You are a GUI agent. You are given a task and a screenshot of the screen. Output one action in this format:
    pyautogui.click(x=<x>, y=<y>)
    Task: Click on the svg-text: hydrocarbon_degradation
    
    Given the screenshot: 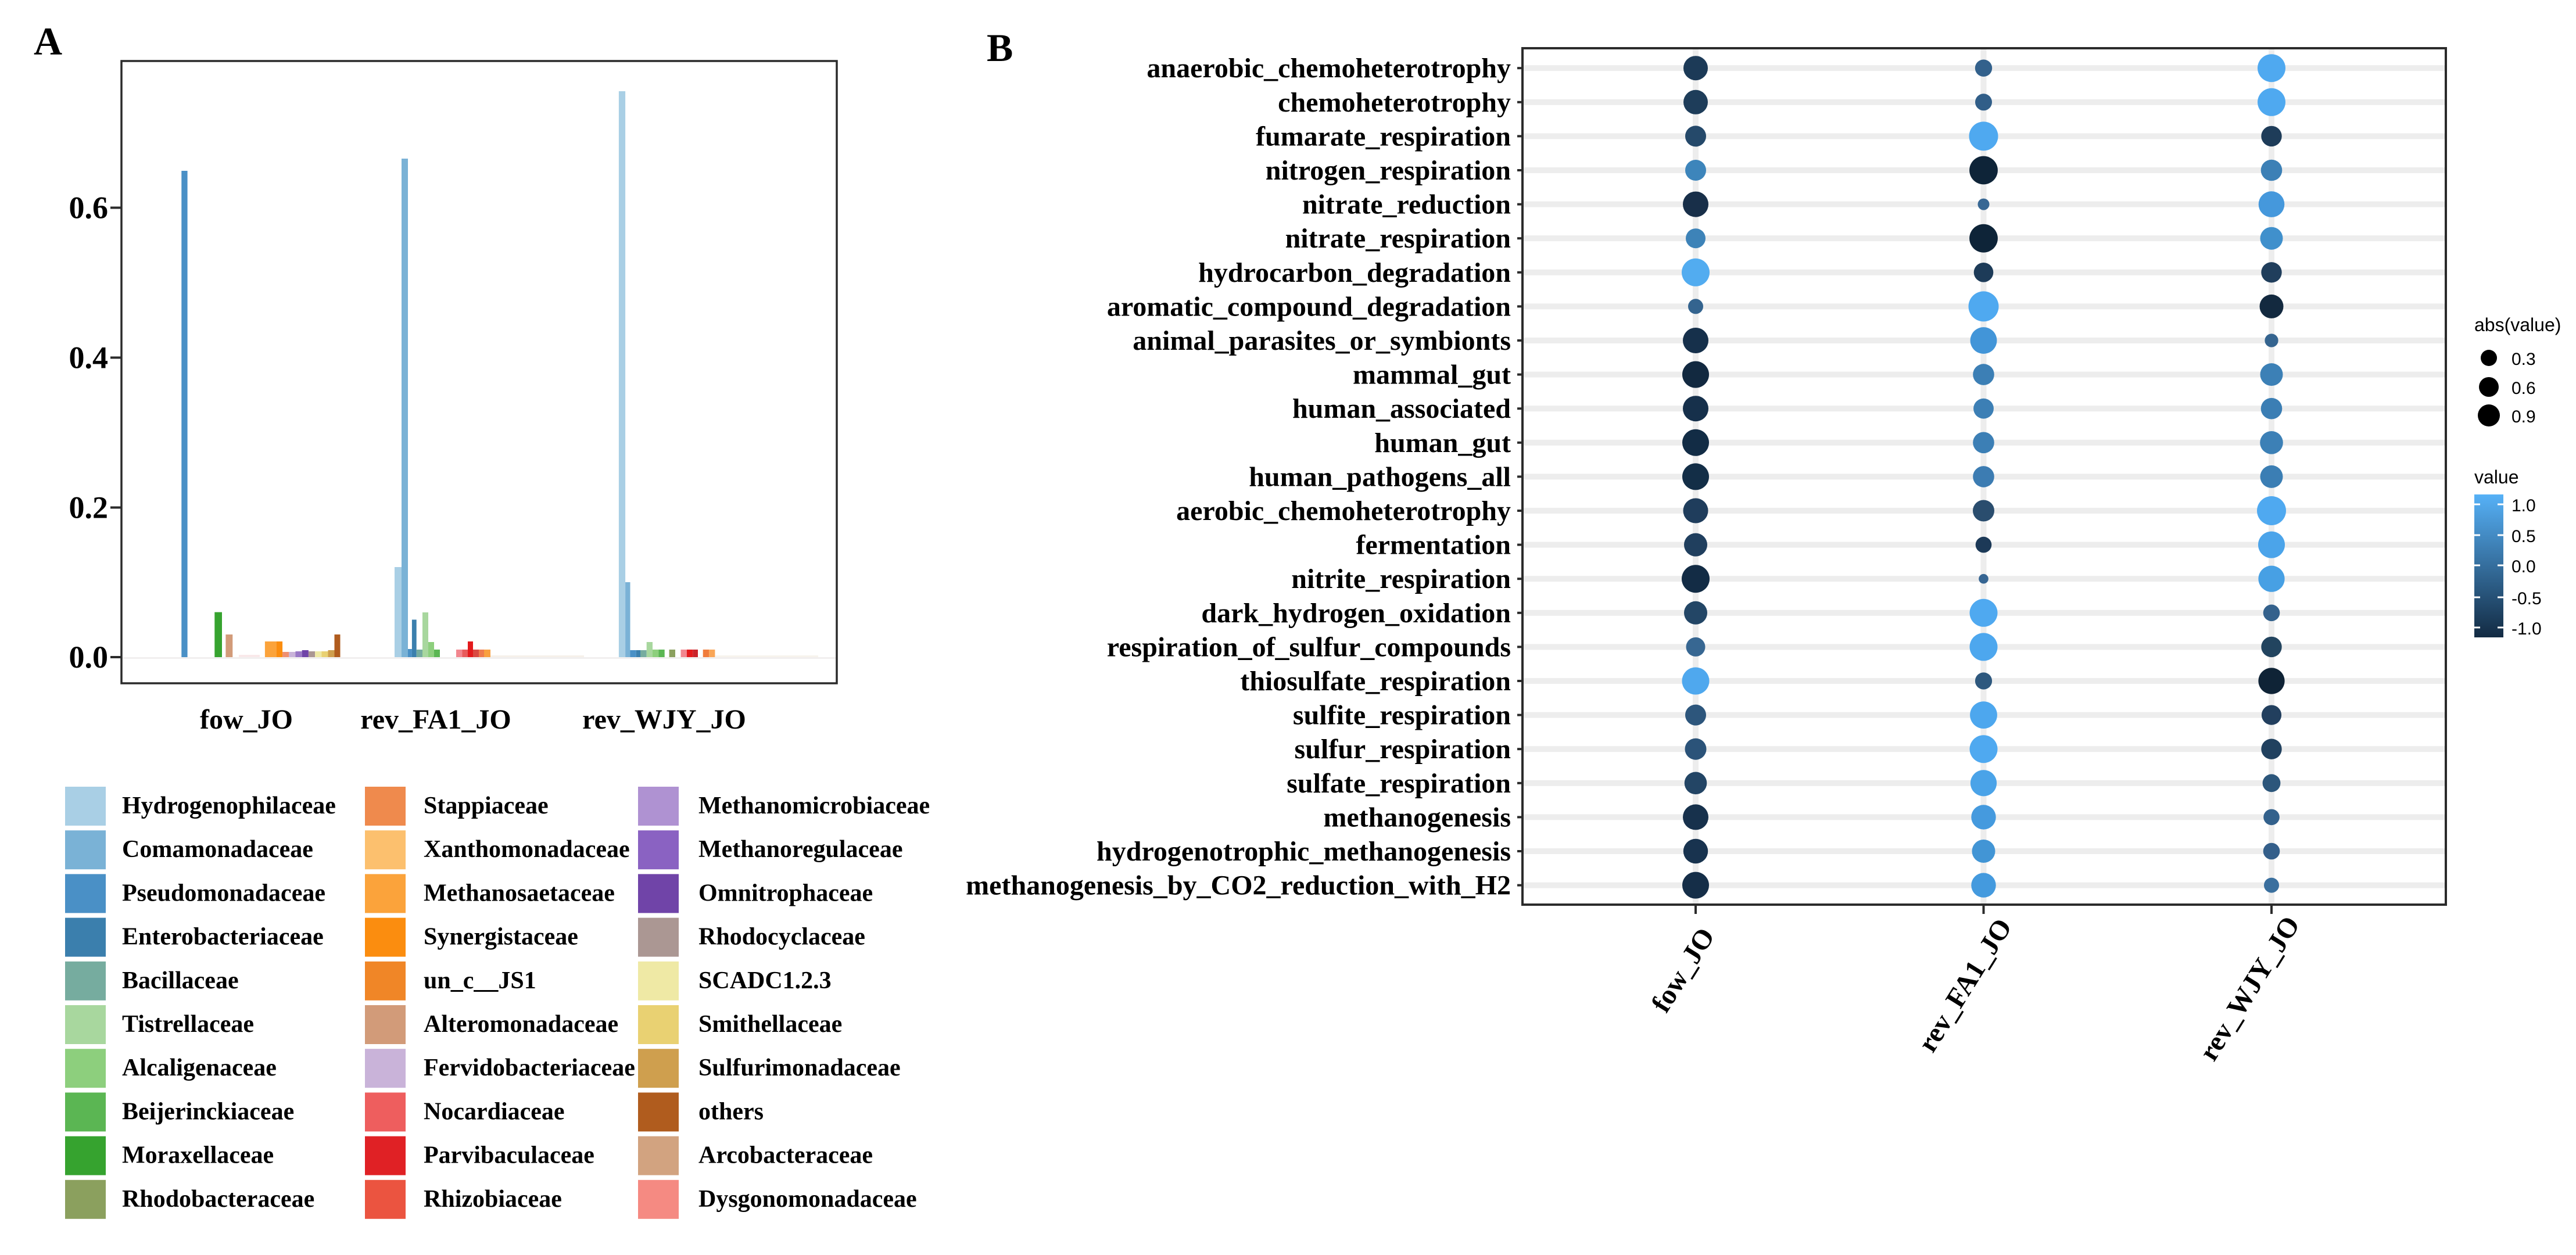 What is the action you would take?
    pyautogui.click(x=1354, y=272)
    